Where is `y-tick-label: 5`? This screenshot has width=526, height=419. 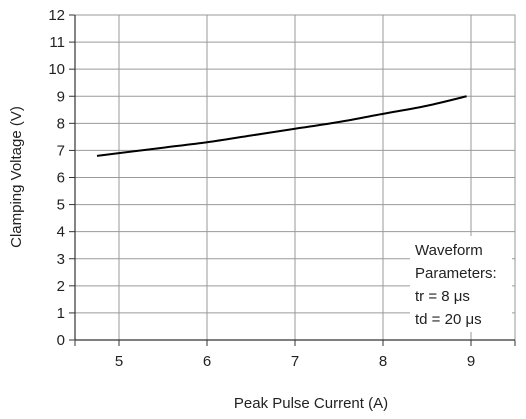 y-tick-label: 5 is located at coordinates (61, 205).